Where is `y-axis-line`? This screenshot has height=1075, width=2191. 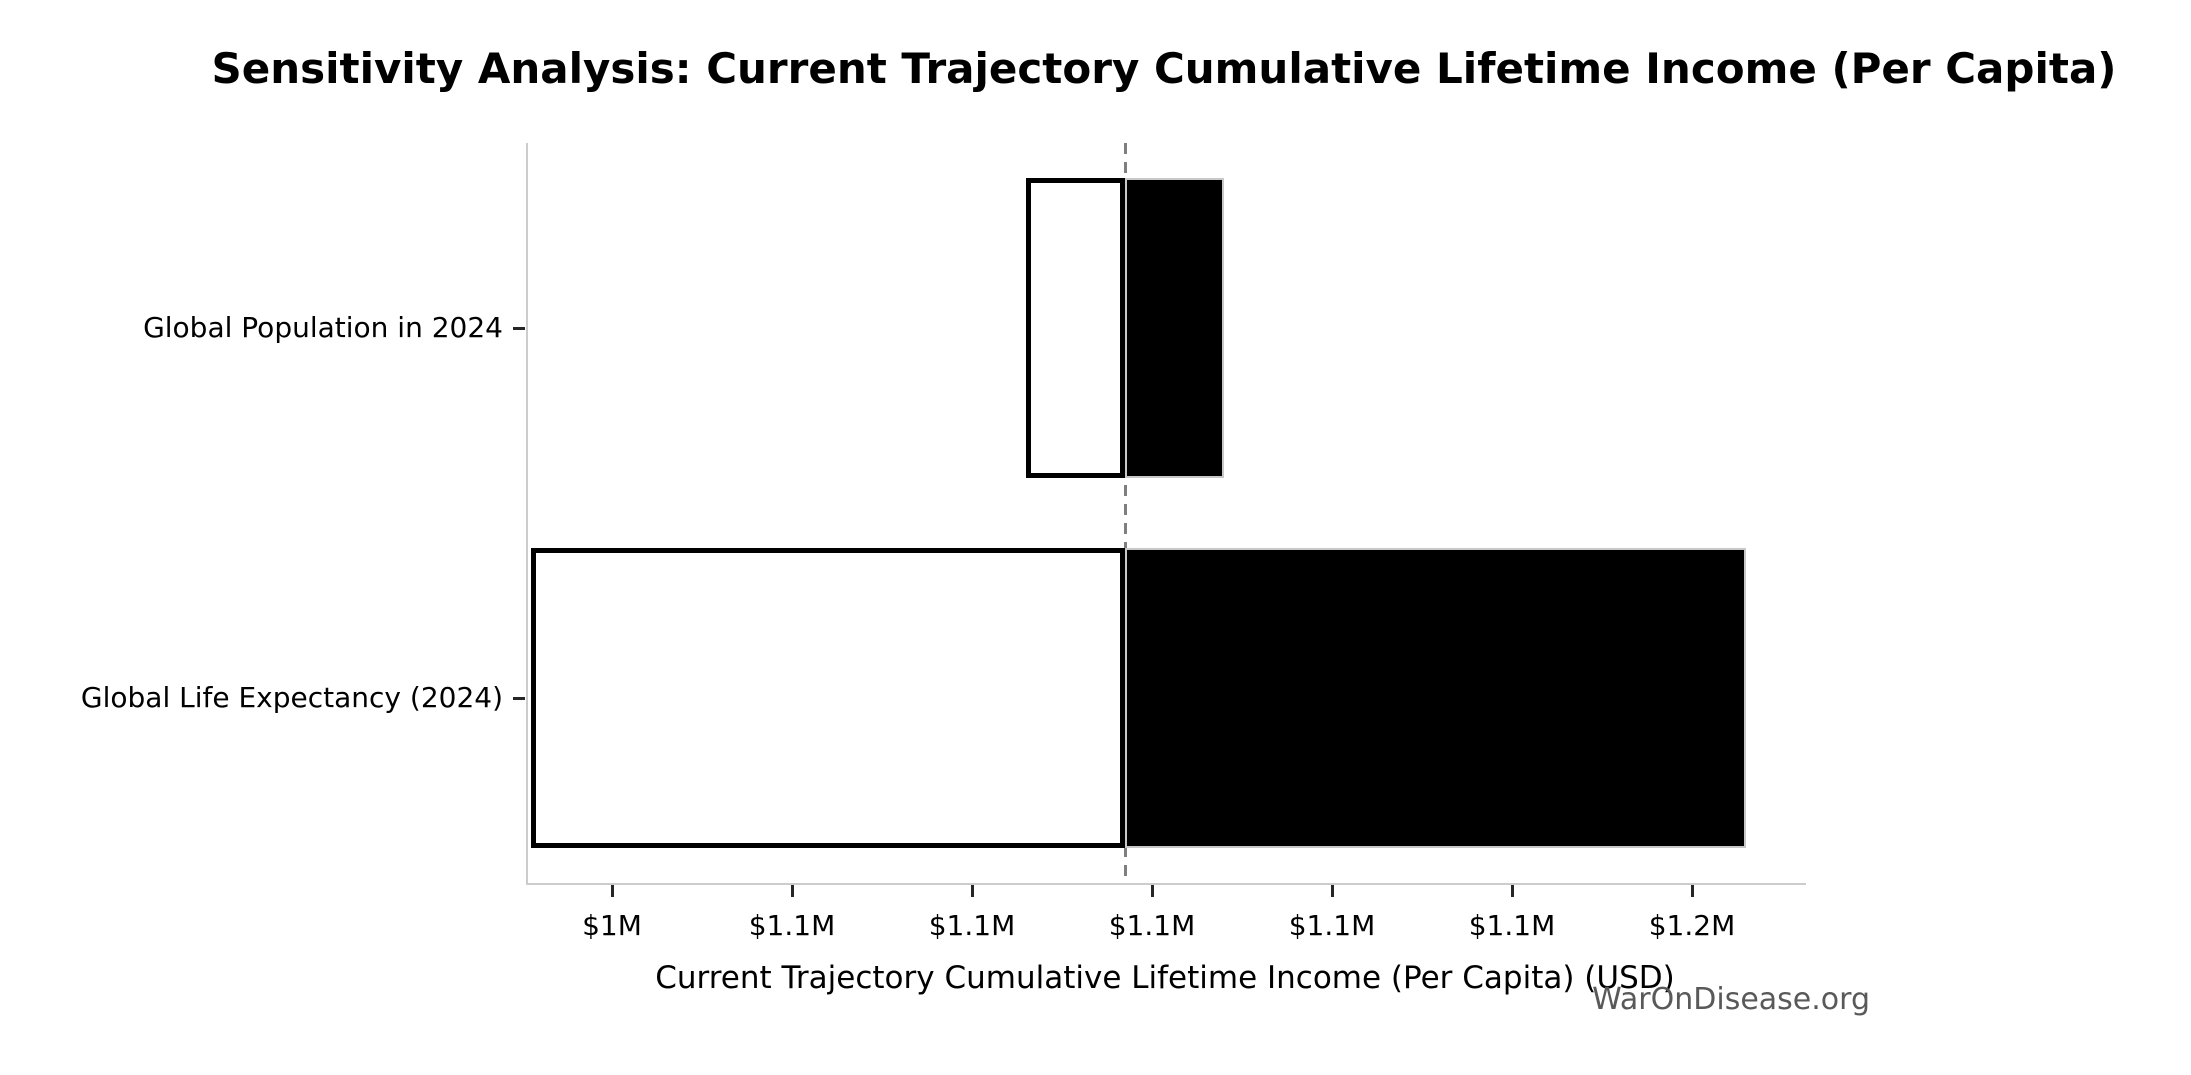 y-axis-line is located at coordinates (527, 514).